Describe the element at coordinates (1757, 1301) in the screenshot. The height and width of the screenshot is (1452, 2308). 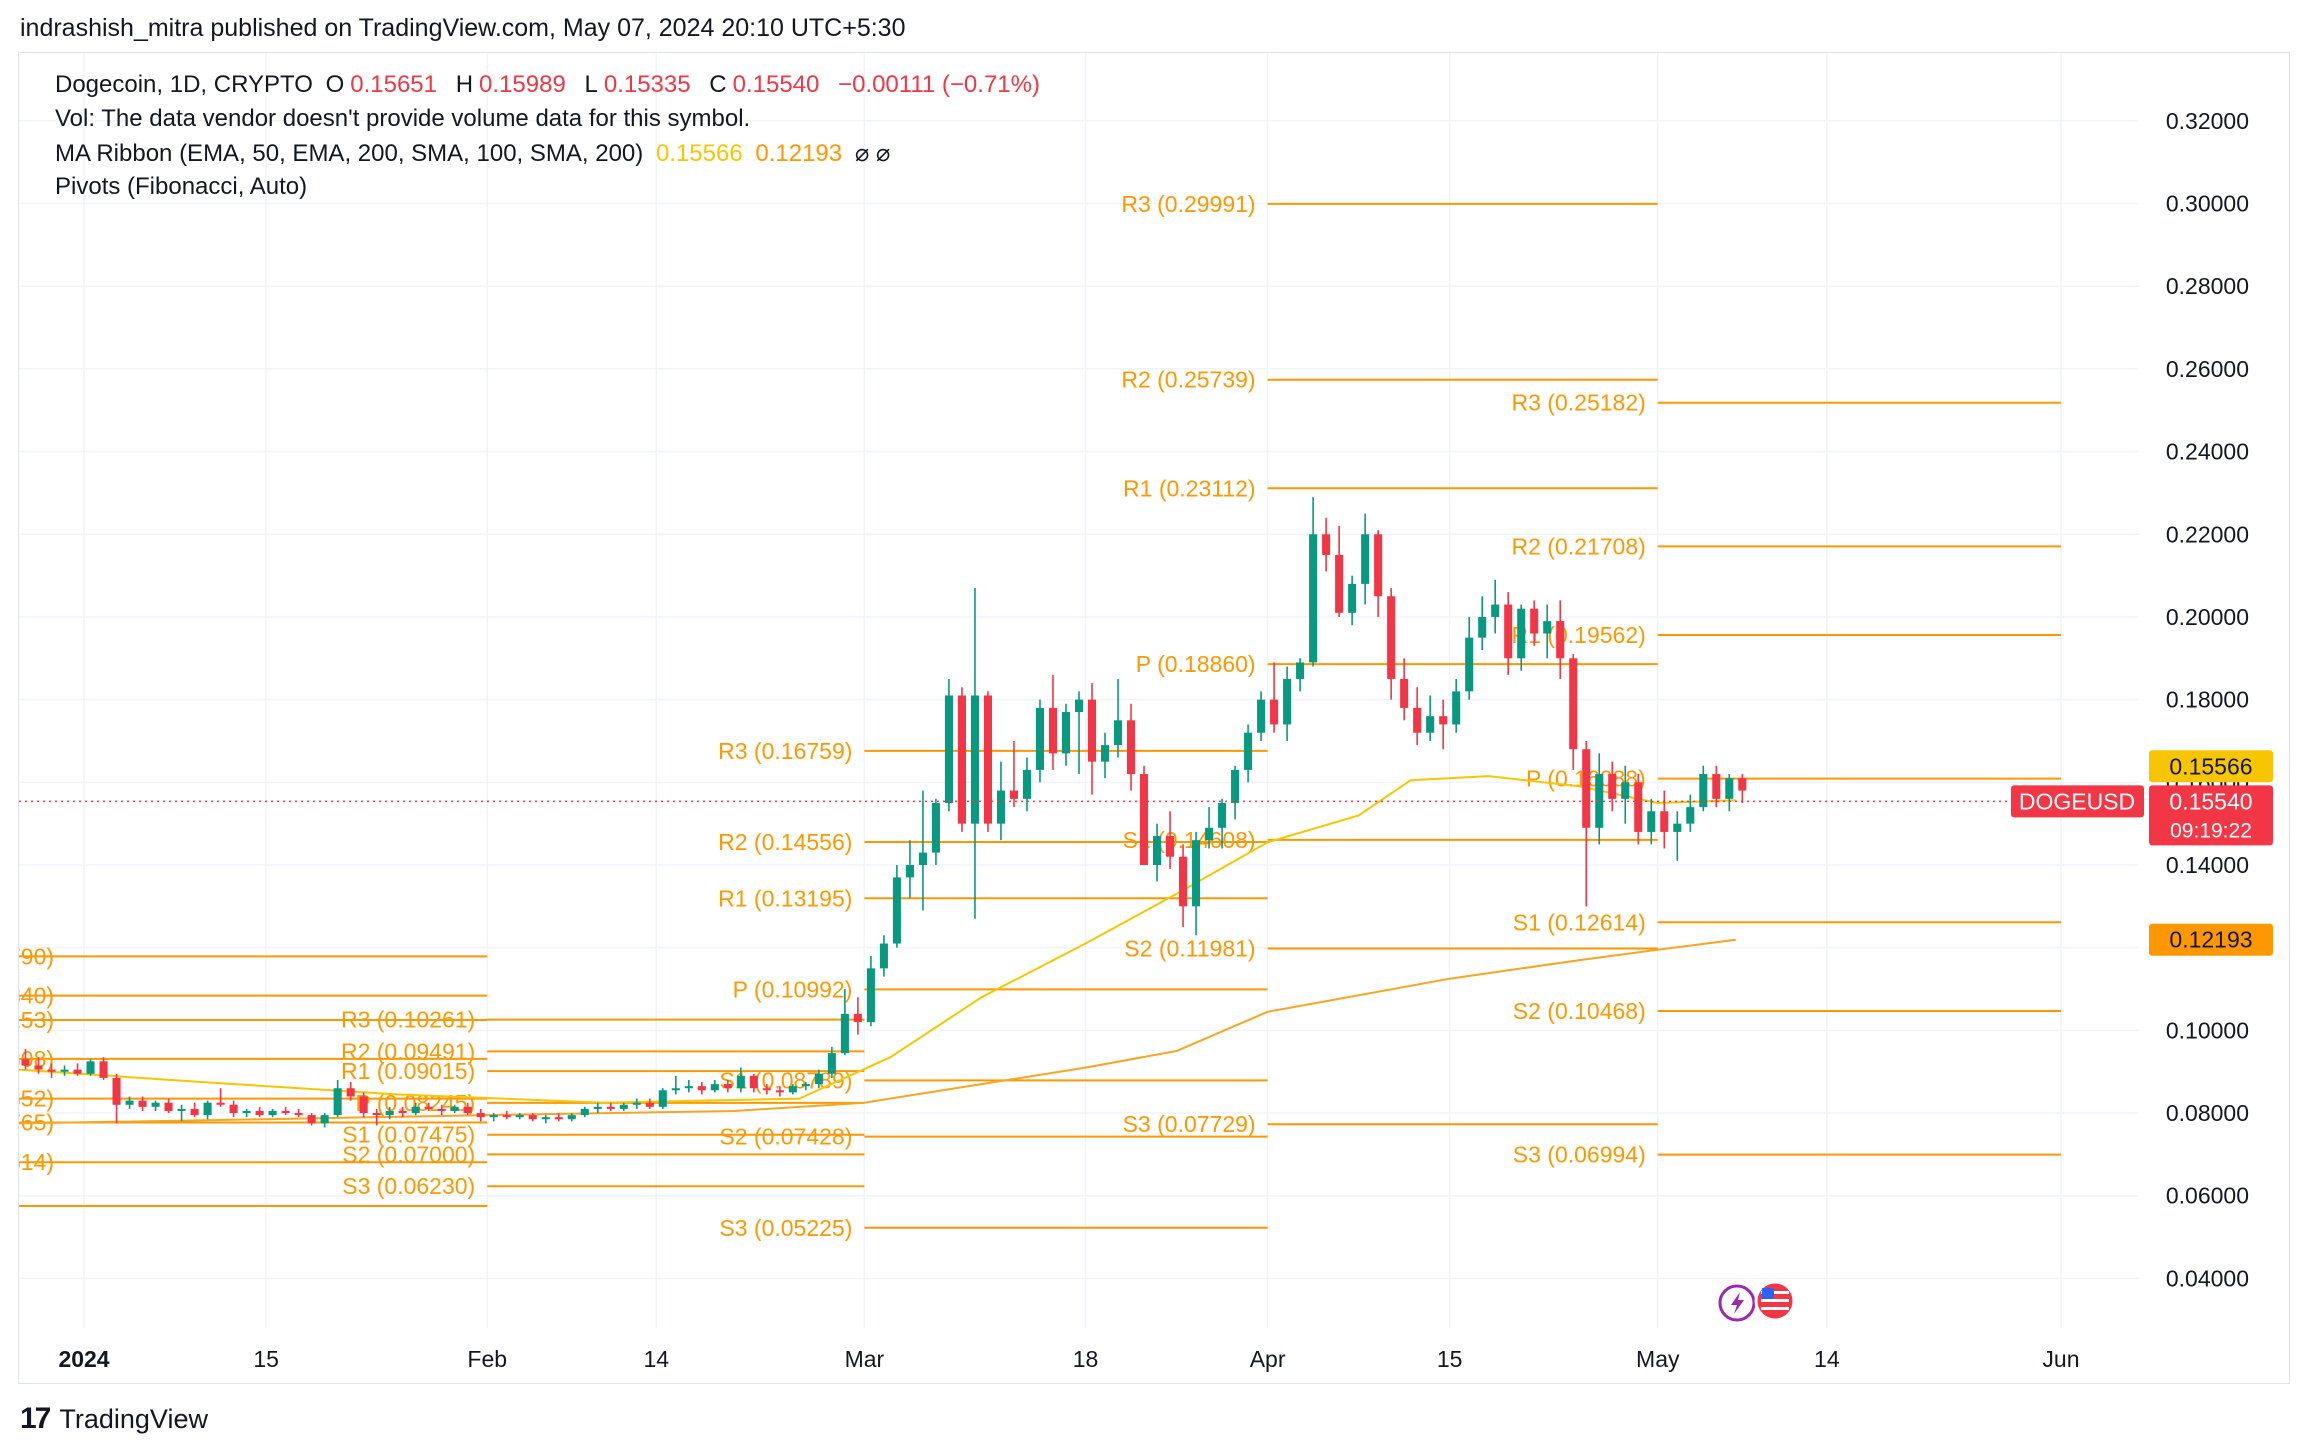
I see `event-icons` at that location.